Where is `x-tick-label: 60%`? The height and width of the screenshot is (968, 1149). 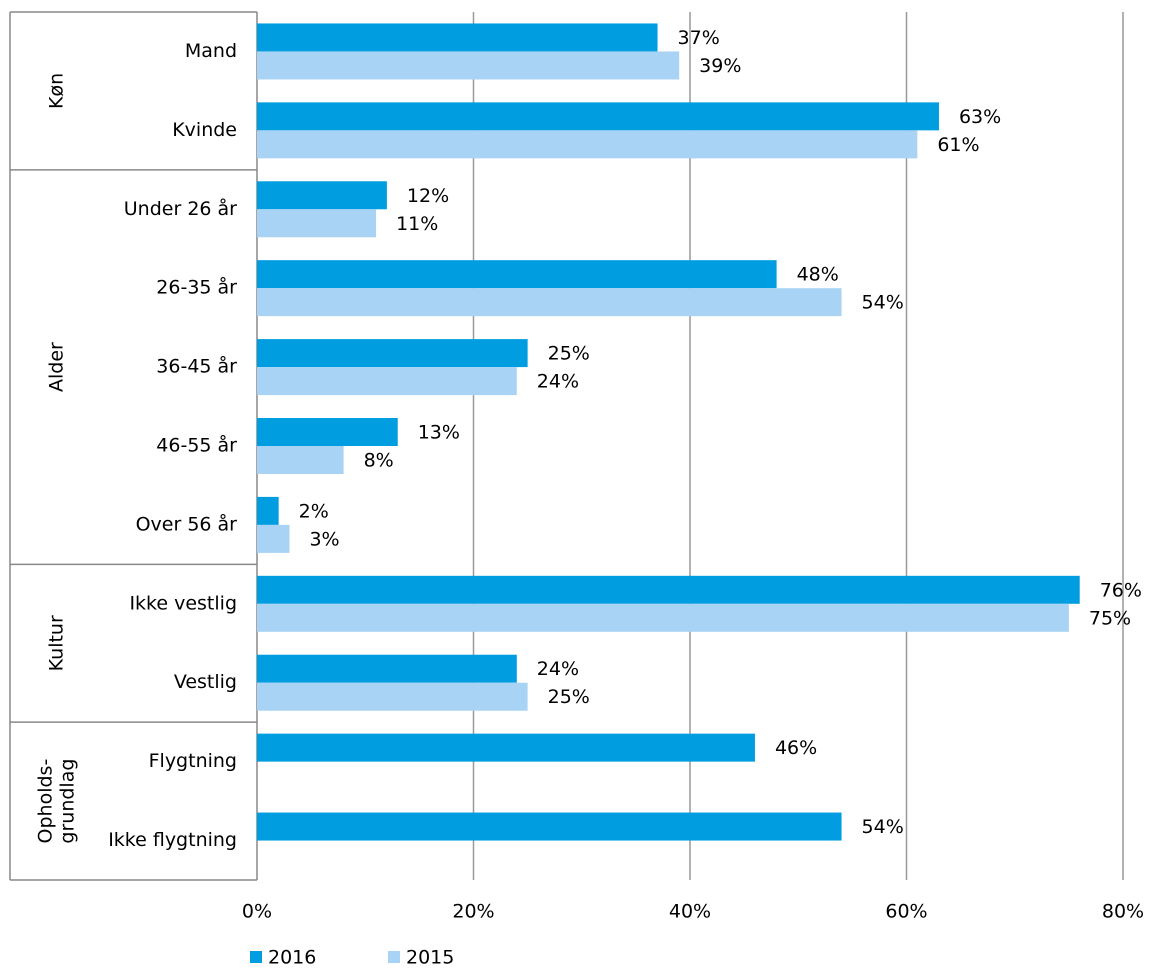
x-tick-label: 60% is located at coordinates (906, 912).